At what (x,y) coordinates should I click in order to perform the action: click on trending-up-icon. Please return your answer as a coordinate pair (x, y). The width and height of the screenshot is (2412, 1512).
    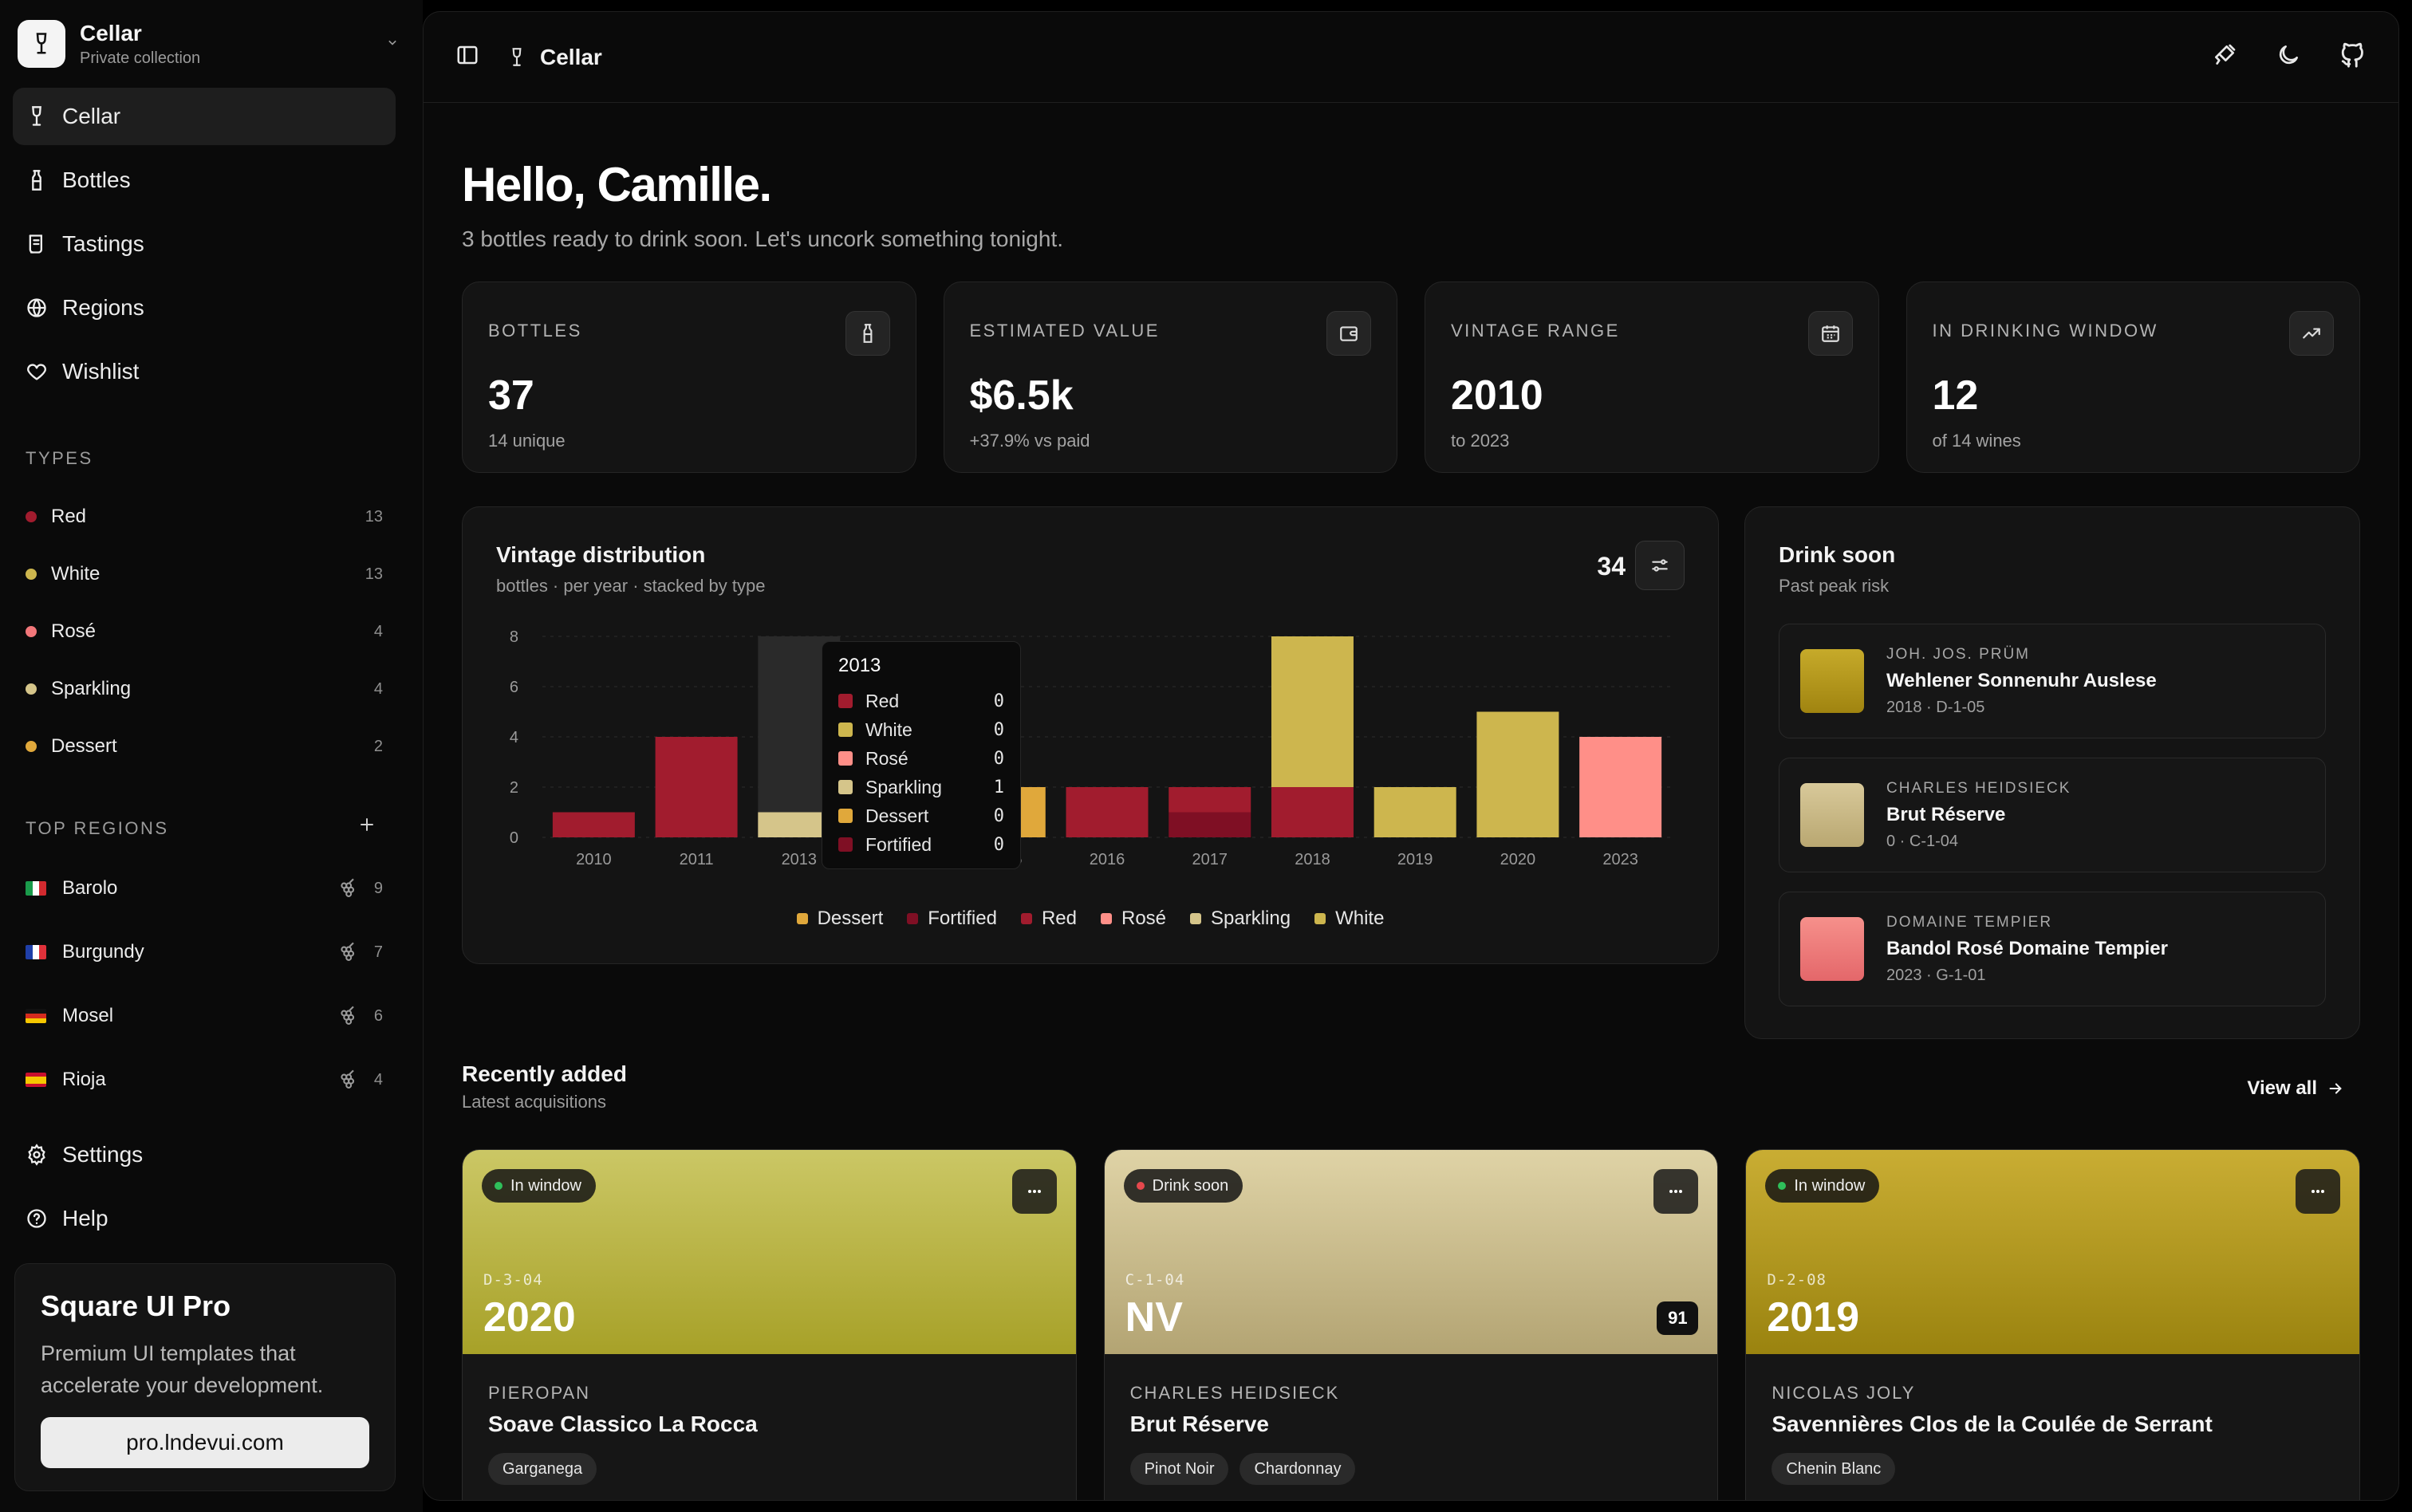
    Looking at the image, I should click on (2311, 333).